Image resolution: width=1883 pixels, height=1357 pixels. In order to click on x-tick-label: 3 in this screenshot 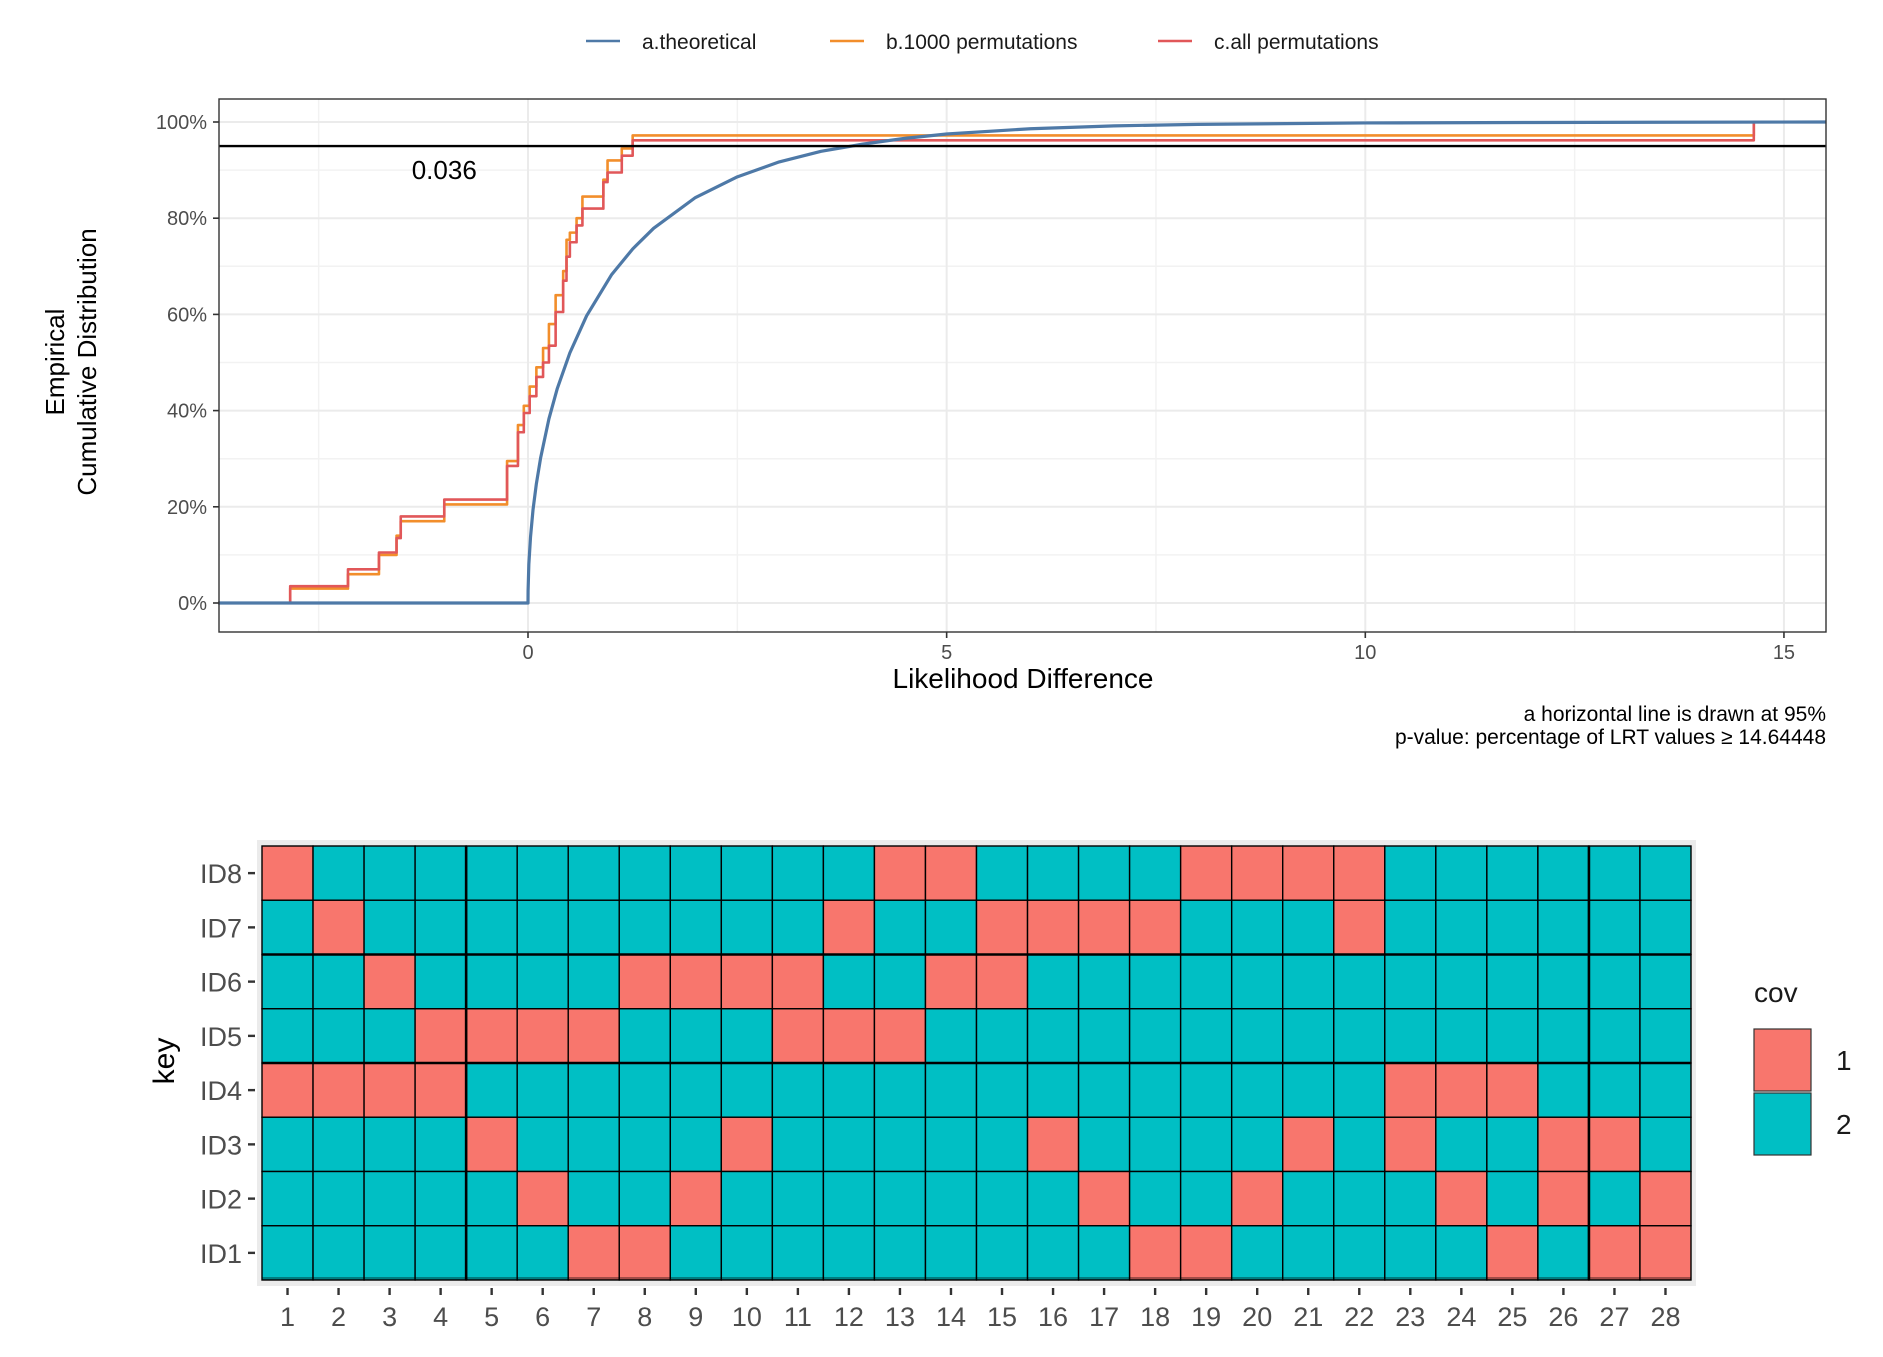, I will do `click(389, 1317)`.